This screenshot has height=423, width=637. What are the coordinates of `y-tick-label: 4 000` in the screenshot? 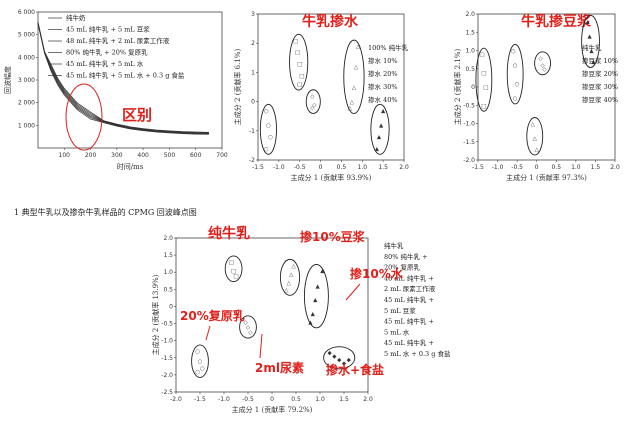 It's located at (26, 57).